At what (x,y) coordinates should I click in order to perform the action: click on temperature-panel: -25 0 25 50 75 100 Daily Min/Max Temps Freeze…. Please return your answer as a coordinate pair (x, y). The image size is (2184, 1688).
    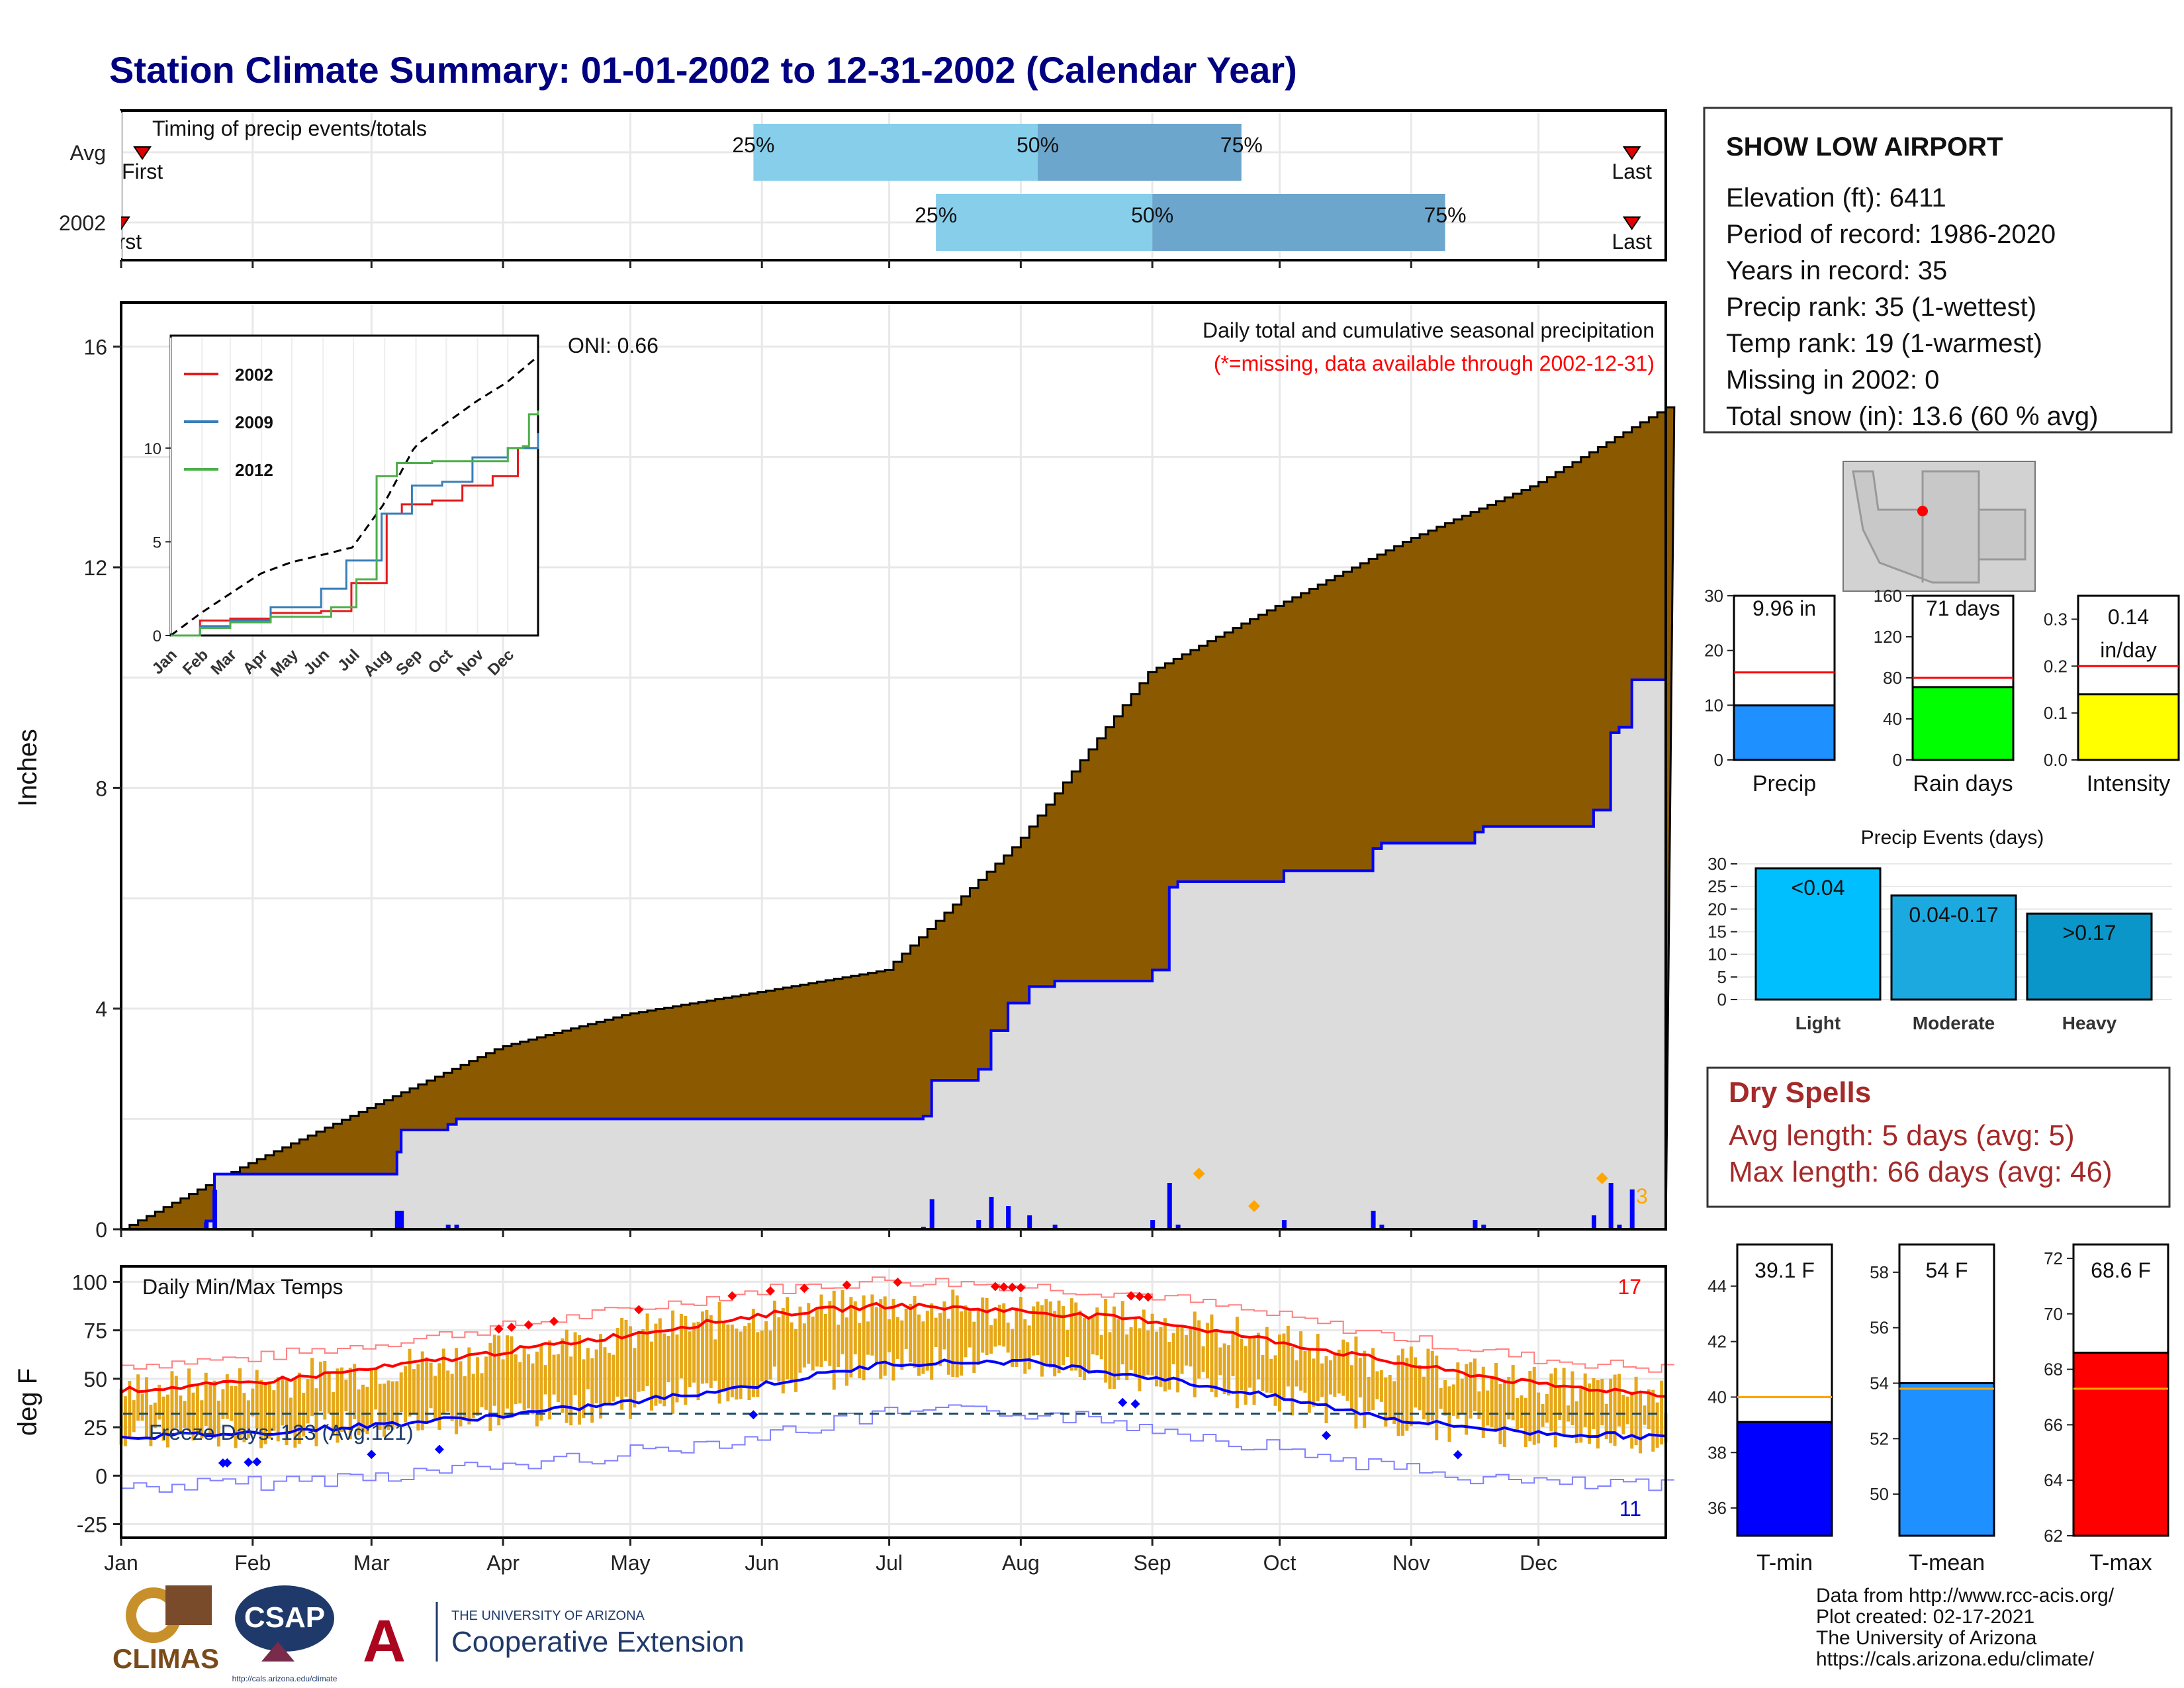
    Looking at the image, I should click on (843, 1402).